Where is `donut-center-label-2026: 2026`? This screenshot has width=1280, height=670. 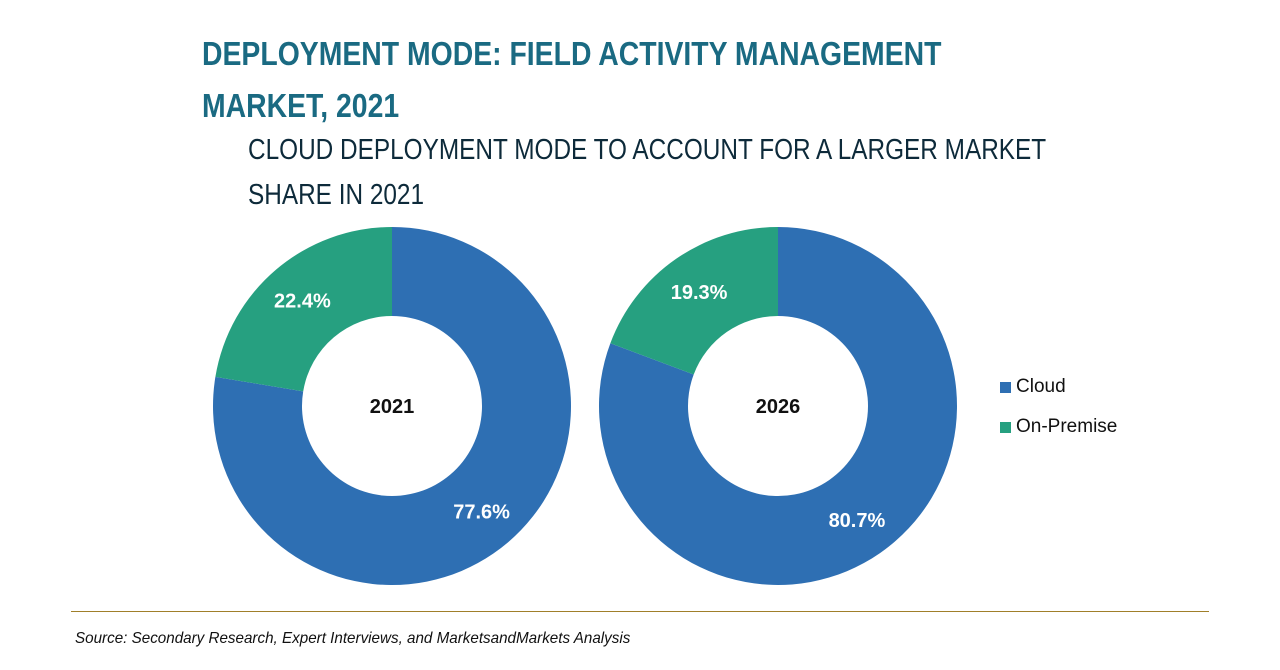
donut-center-label-2026: 2026 is located at coordinates (778, 407).